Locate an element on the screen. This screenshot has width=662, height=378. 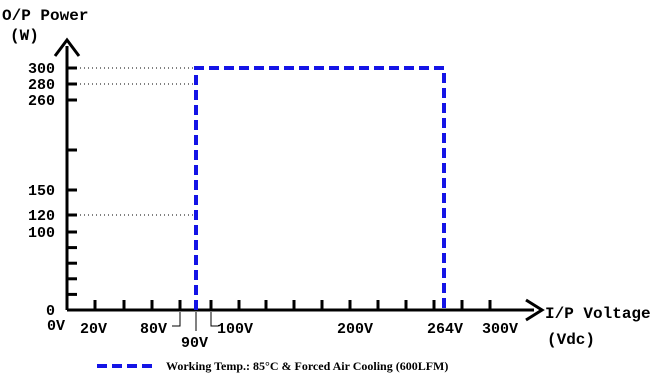
x-axis-unit: (Vdc) is located at coordinates (571, 340).